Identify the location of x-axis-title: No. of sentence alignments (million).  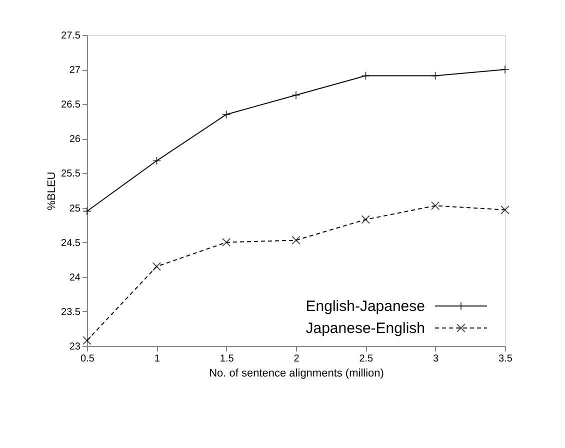
(296, 374).